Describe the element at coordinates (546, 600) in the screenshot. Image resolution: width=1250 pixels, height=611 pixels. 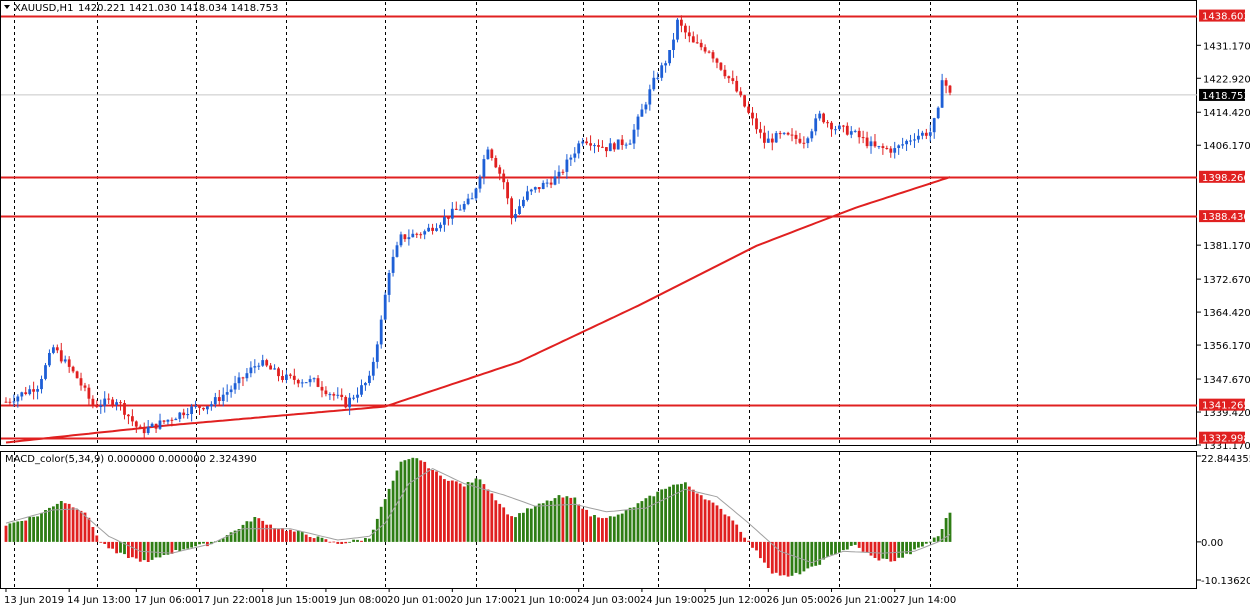
I see `time-tick-label: 21 Jun 10:00` at that location.